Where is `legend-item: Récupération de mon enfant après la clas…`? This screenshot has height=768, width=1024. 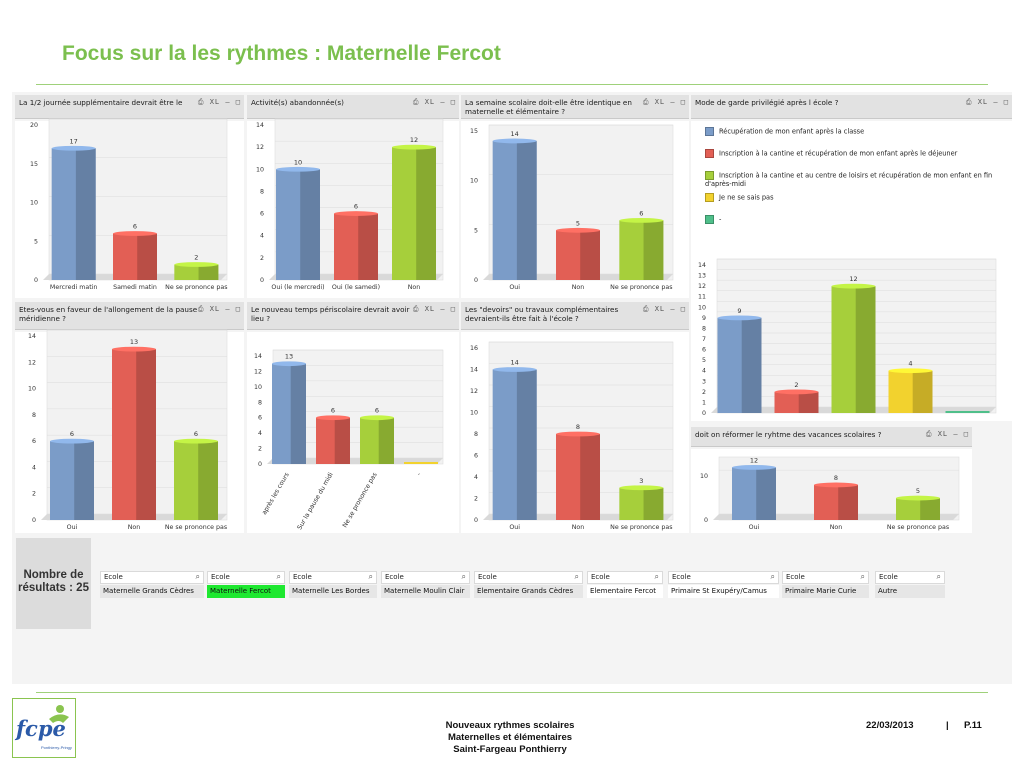 legend-item: Récupération de mon enfant après la clas… is located at coordinates (784, 131).